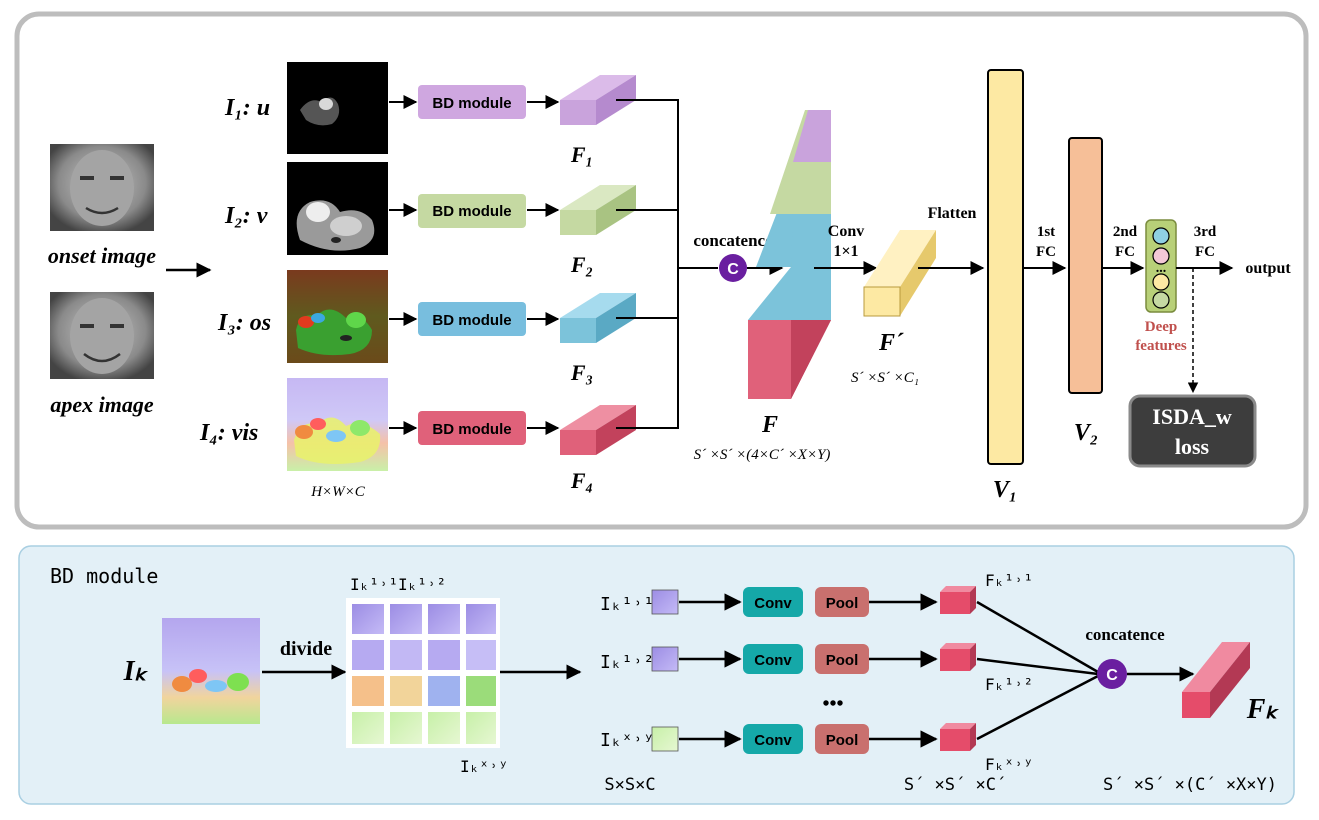  I want to click on feature-block-Fk, so click(1216, 680).